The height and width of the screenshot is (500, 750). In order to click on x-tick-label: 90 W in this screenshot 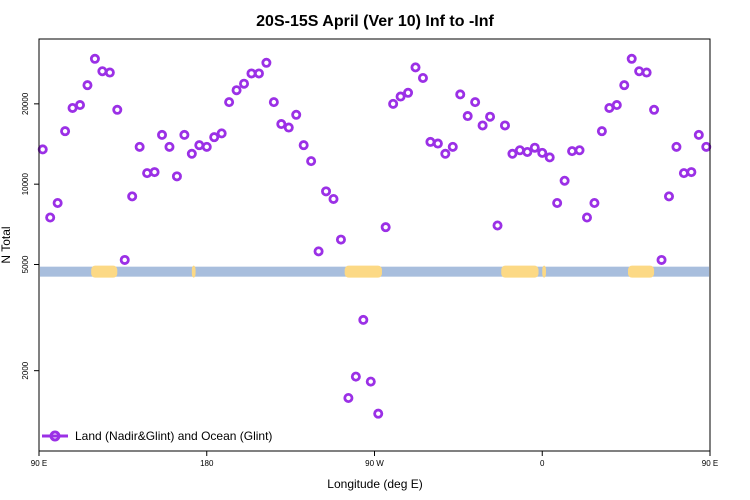, I will do `click(374, 463)`.